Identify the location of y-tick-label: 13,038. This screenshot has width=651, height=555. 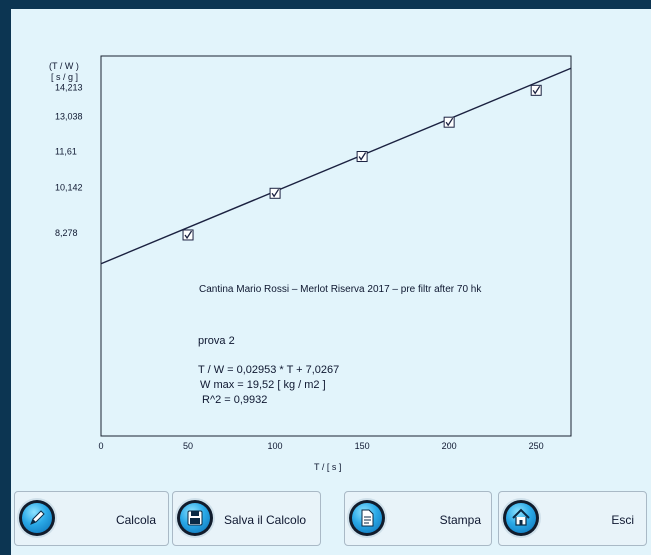
(69, 116).